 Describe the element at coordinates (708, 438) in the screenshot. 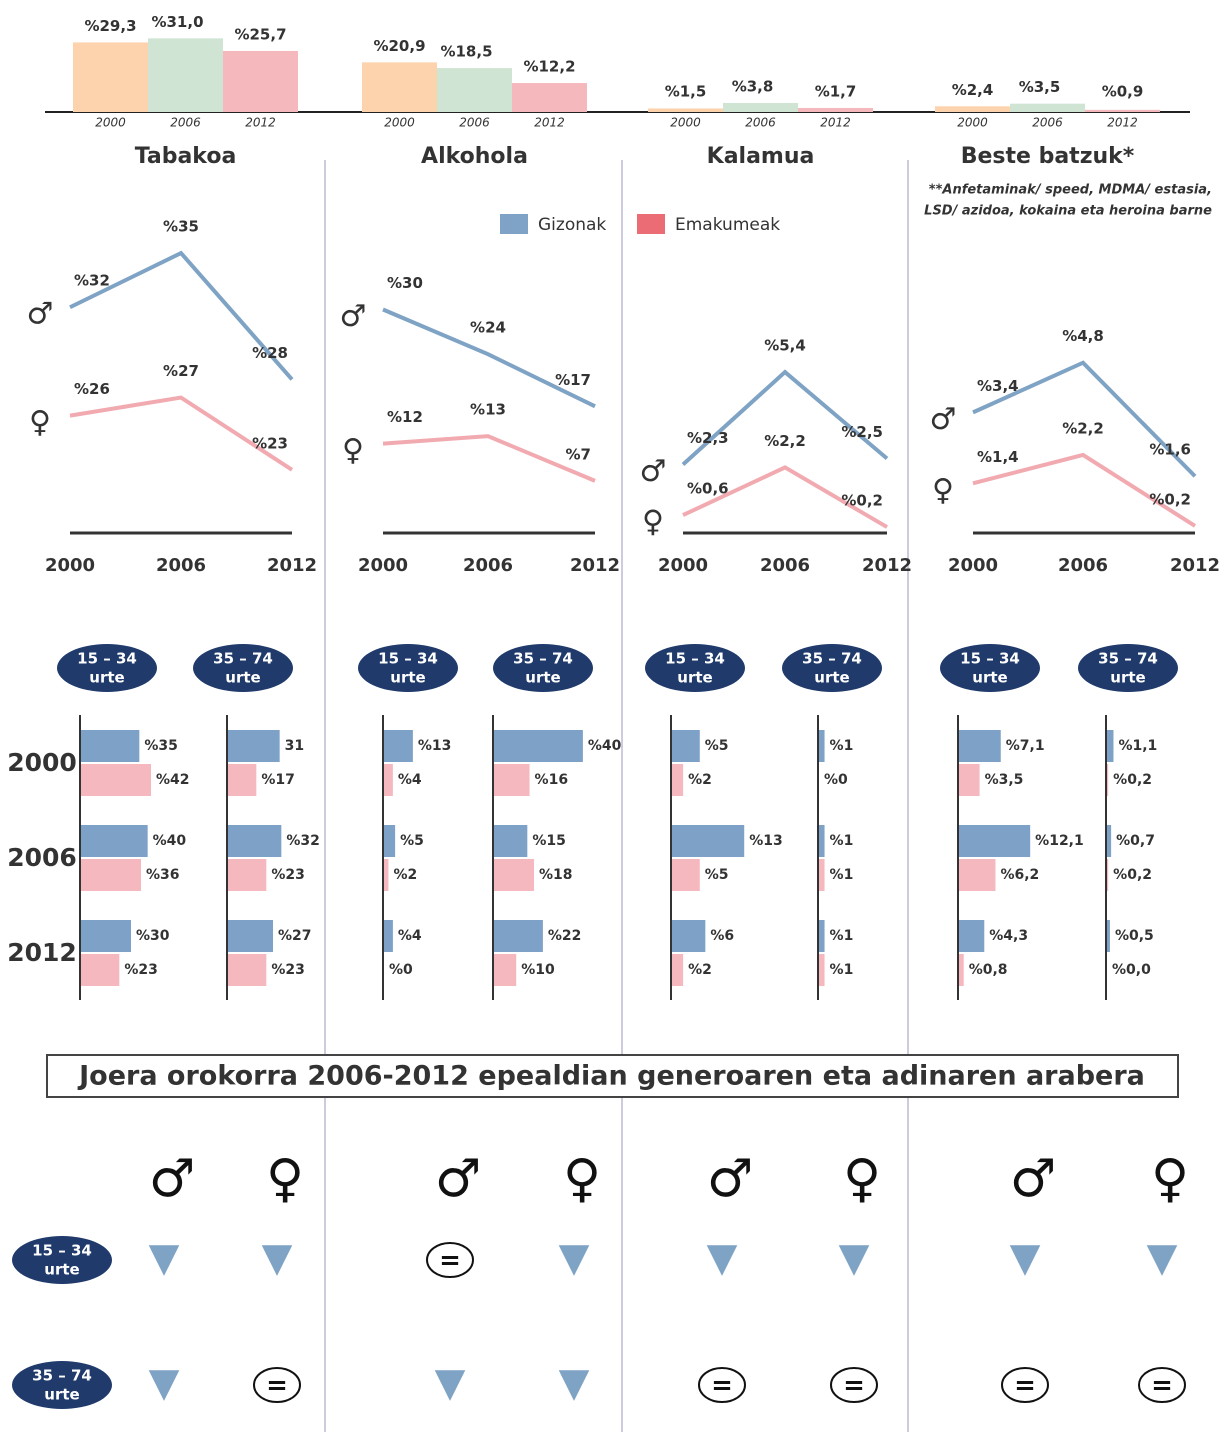

I see `line-value-label: %2,3` at that location.